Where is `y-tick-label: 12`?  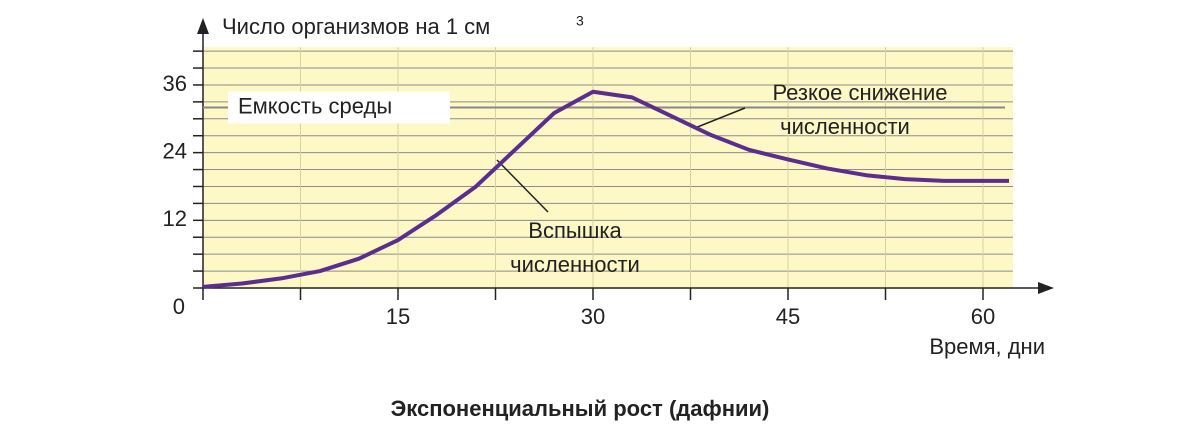 y-tick-label: 12 is located at coordinates (175, 218).